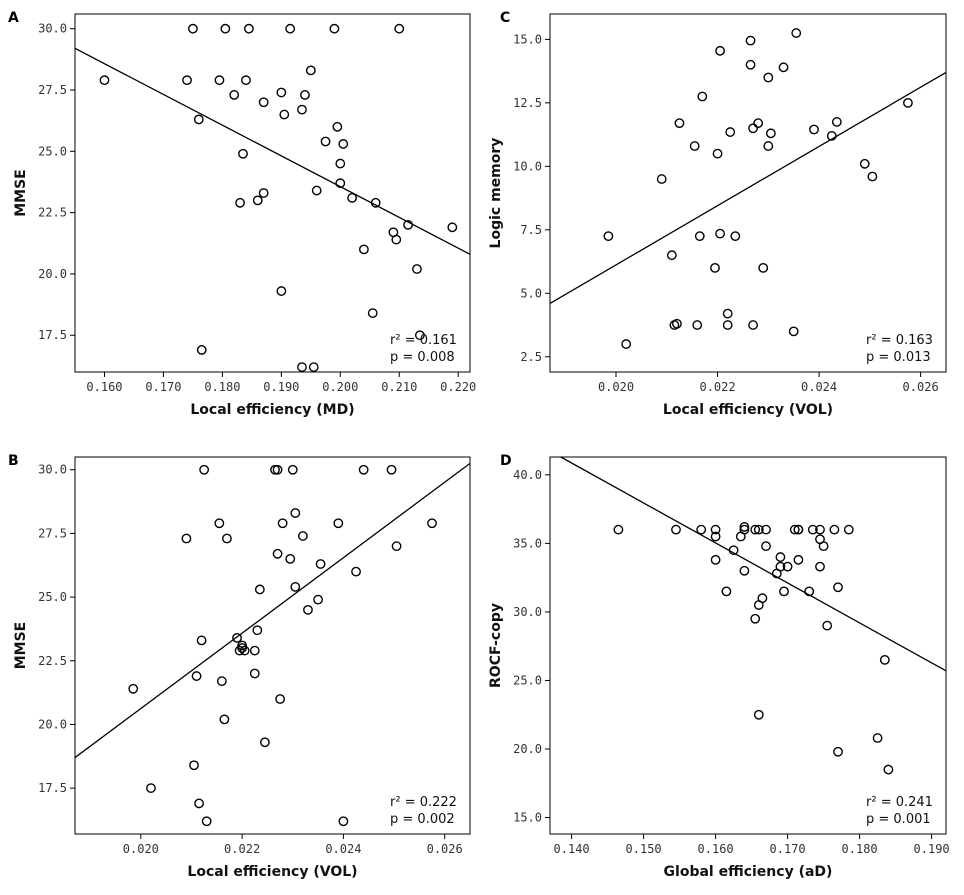 This screenshot has height=895, width=964. What do you see at coordinates (13, 18) in the screenshot?
I see `panel-label: A` at bounding box center [13, 18].